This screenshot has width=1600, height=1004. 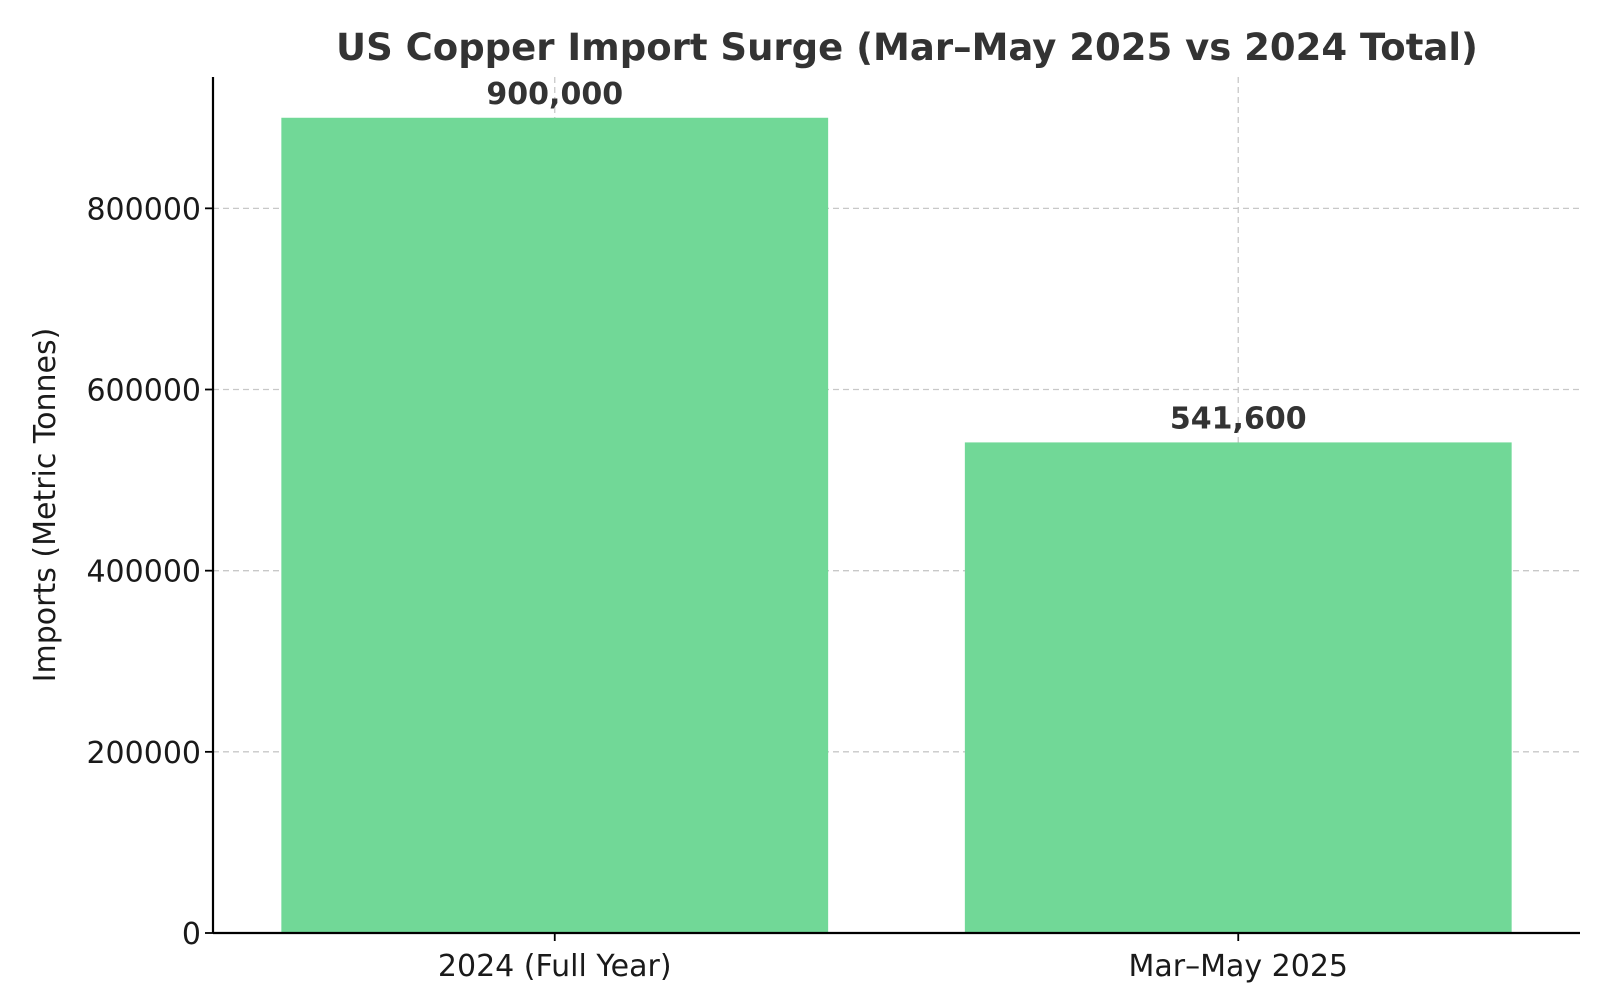 What do you see at coordinates (143, 391) in the screenshot?
I see `y-tick-label: 600000` at bounding box center [143, 391].